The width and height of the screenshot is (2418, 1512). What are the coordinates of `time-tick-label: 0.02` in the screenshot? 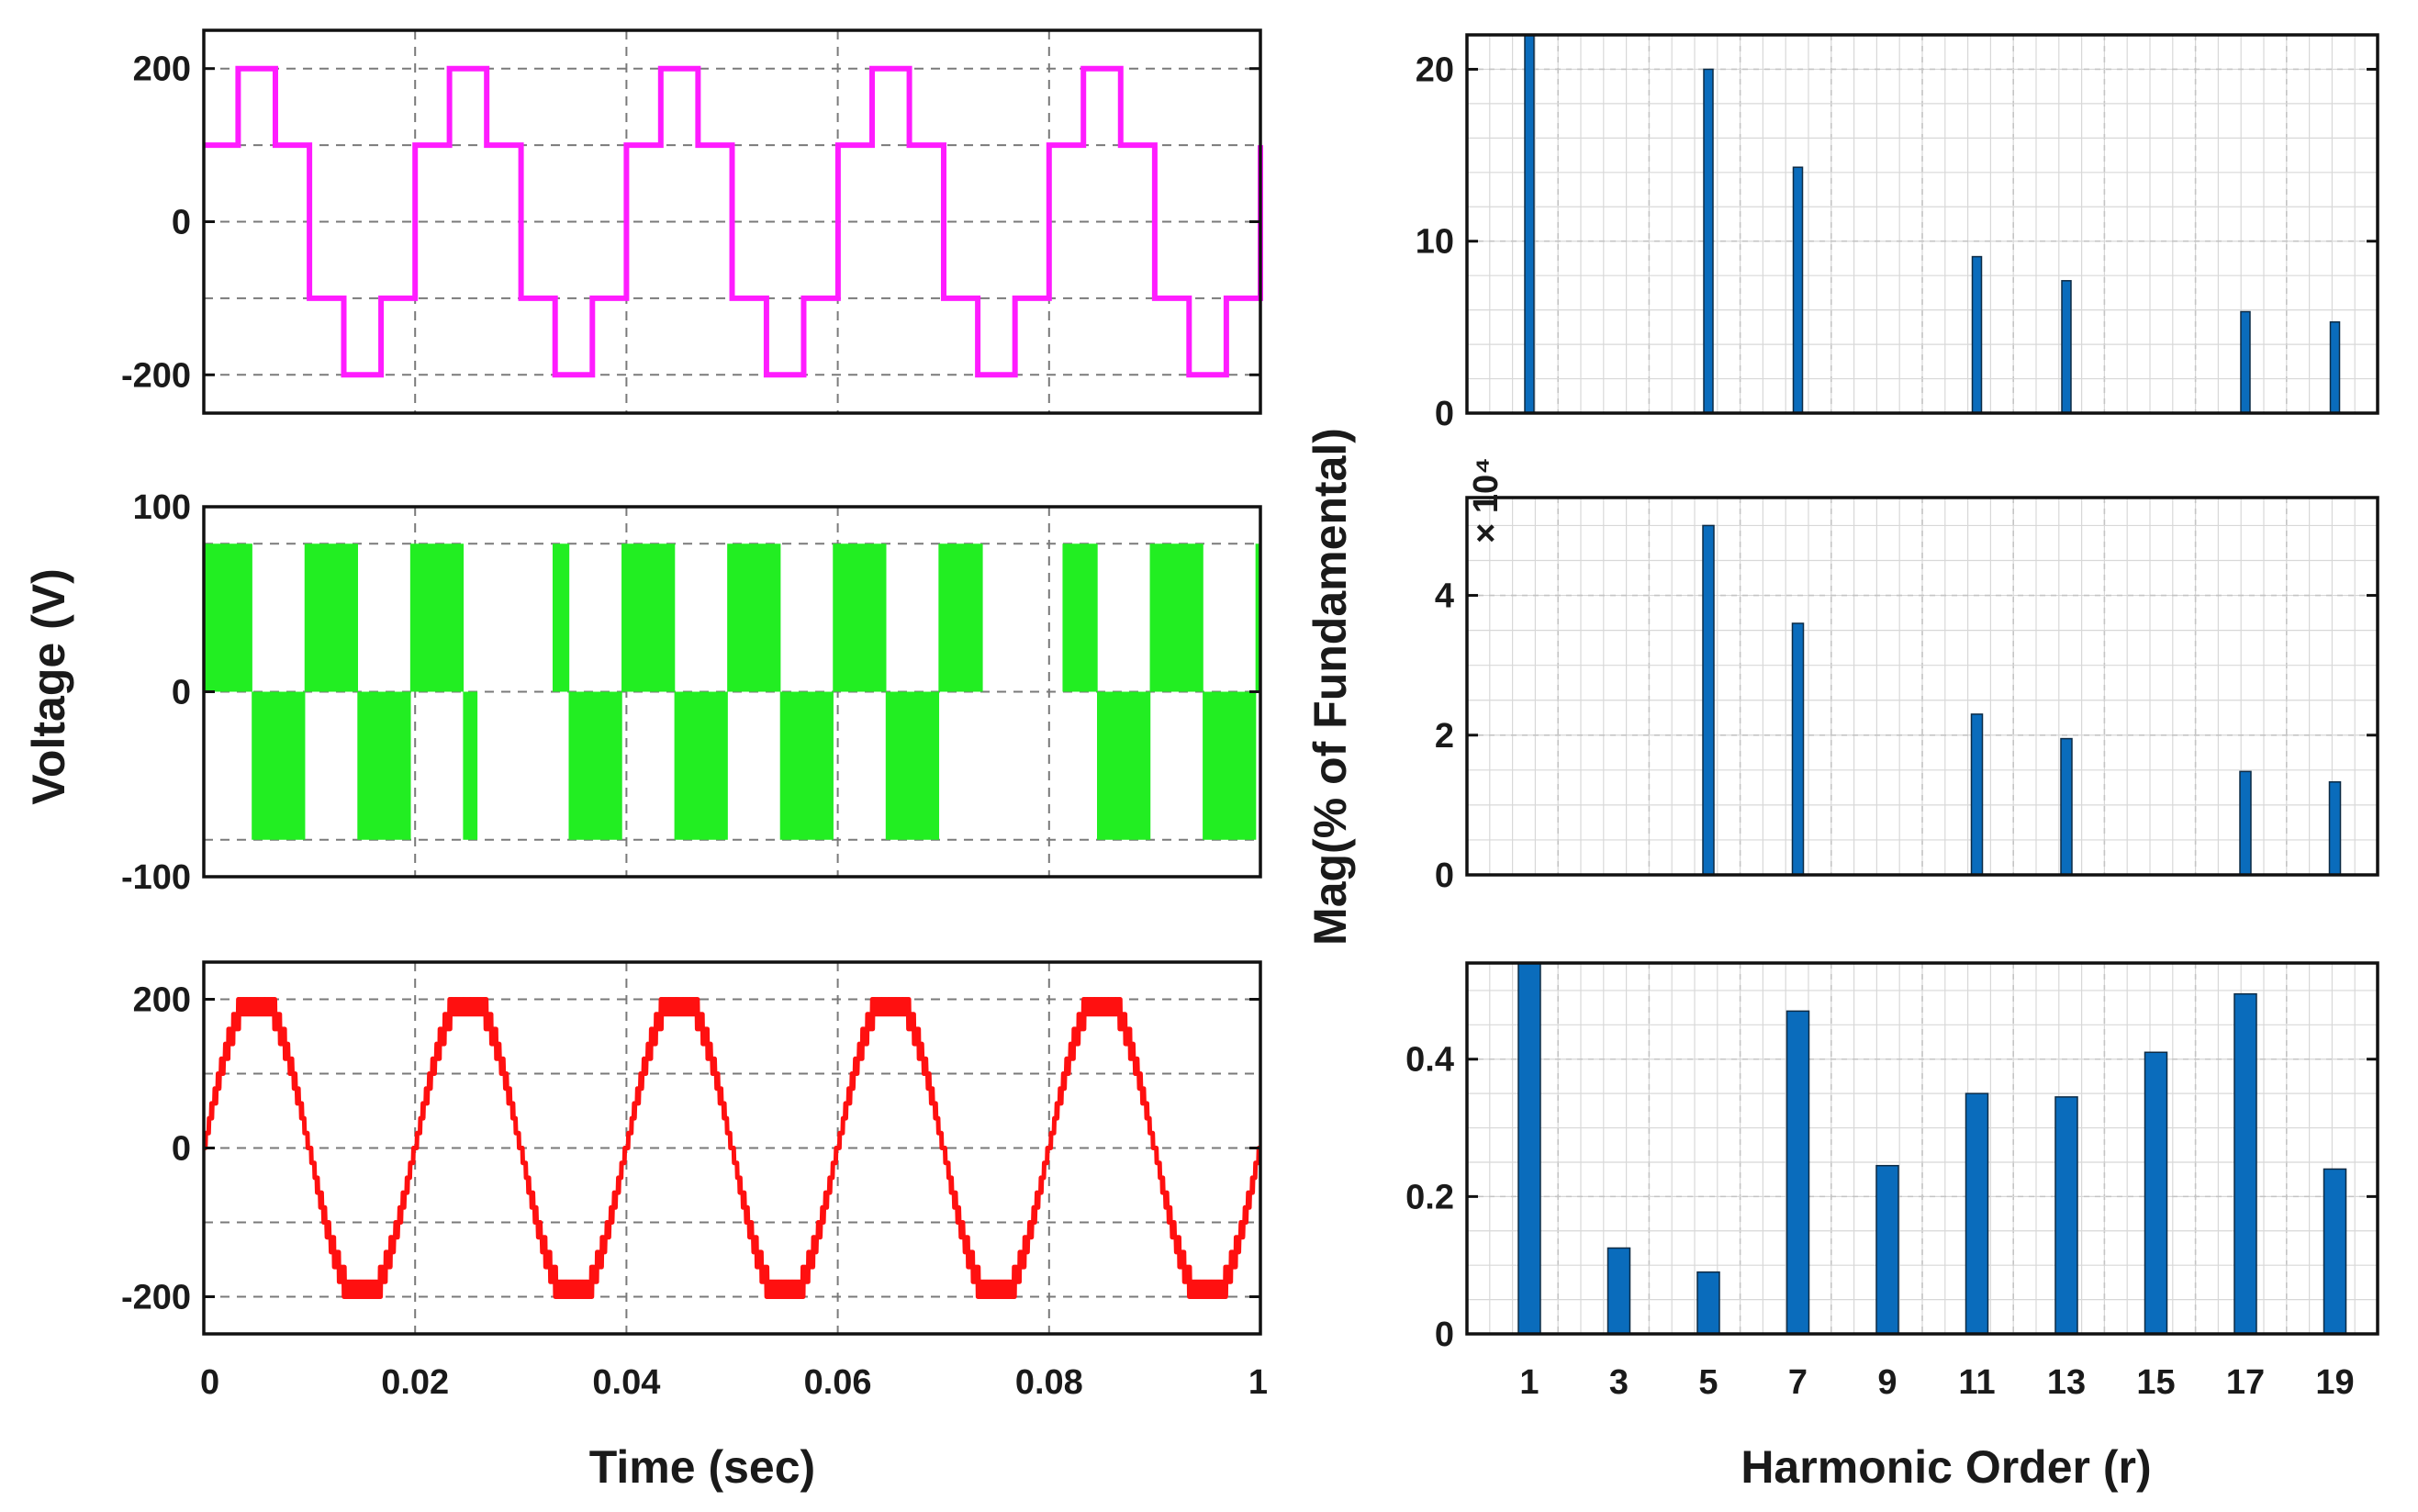 It's located at (415, 1382).